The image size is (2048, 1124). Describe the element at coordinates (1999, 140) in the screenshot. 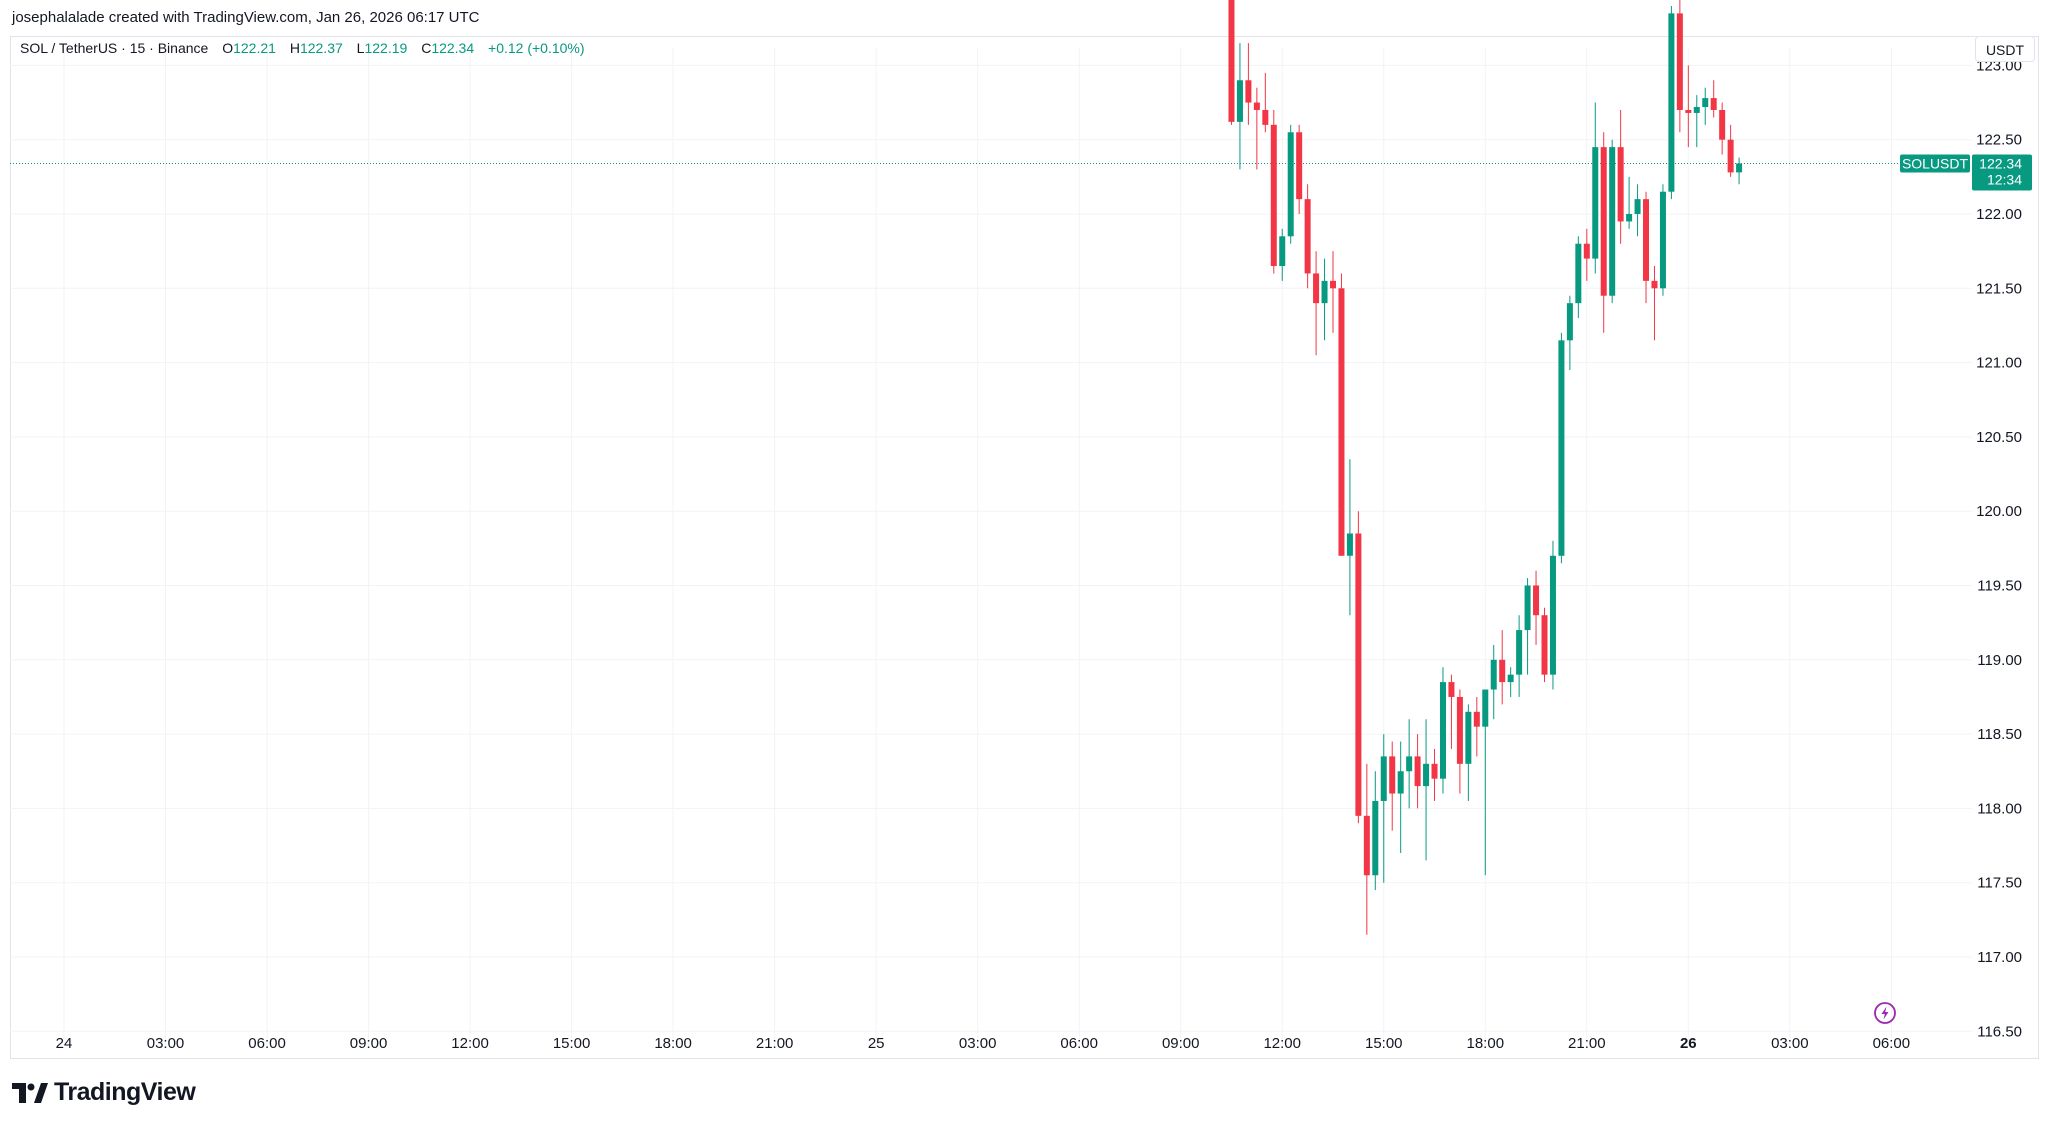

I see `price-tick-label: 122.50` at that location.